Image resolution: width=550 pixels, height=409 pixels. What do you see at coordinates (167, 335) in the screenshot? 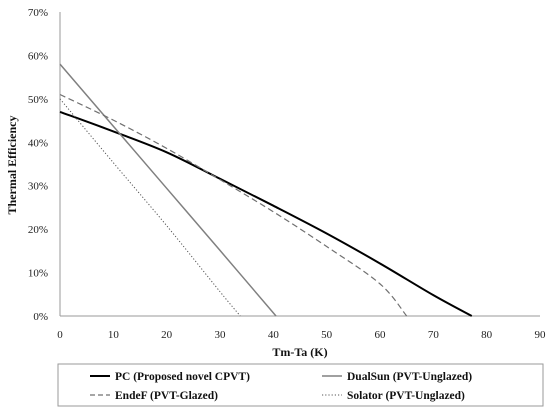
I see `x-tick-label: 20` at bounding box center [167, 335].